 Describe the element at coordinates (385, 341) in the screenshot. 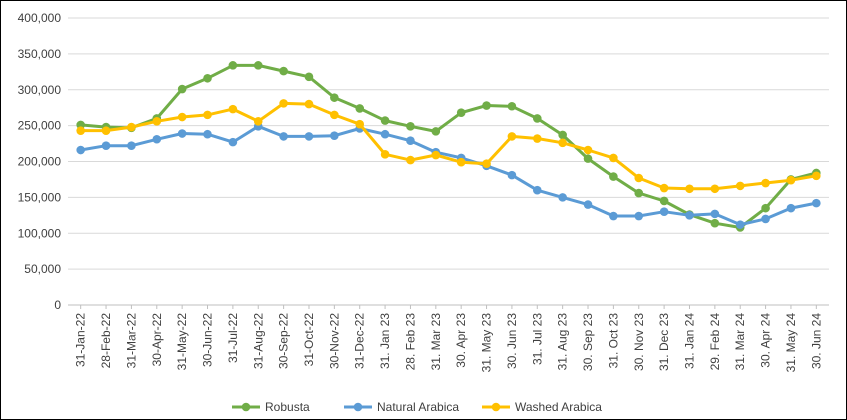

I see `x-tick-label: 31. Jan 23` at that location.